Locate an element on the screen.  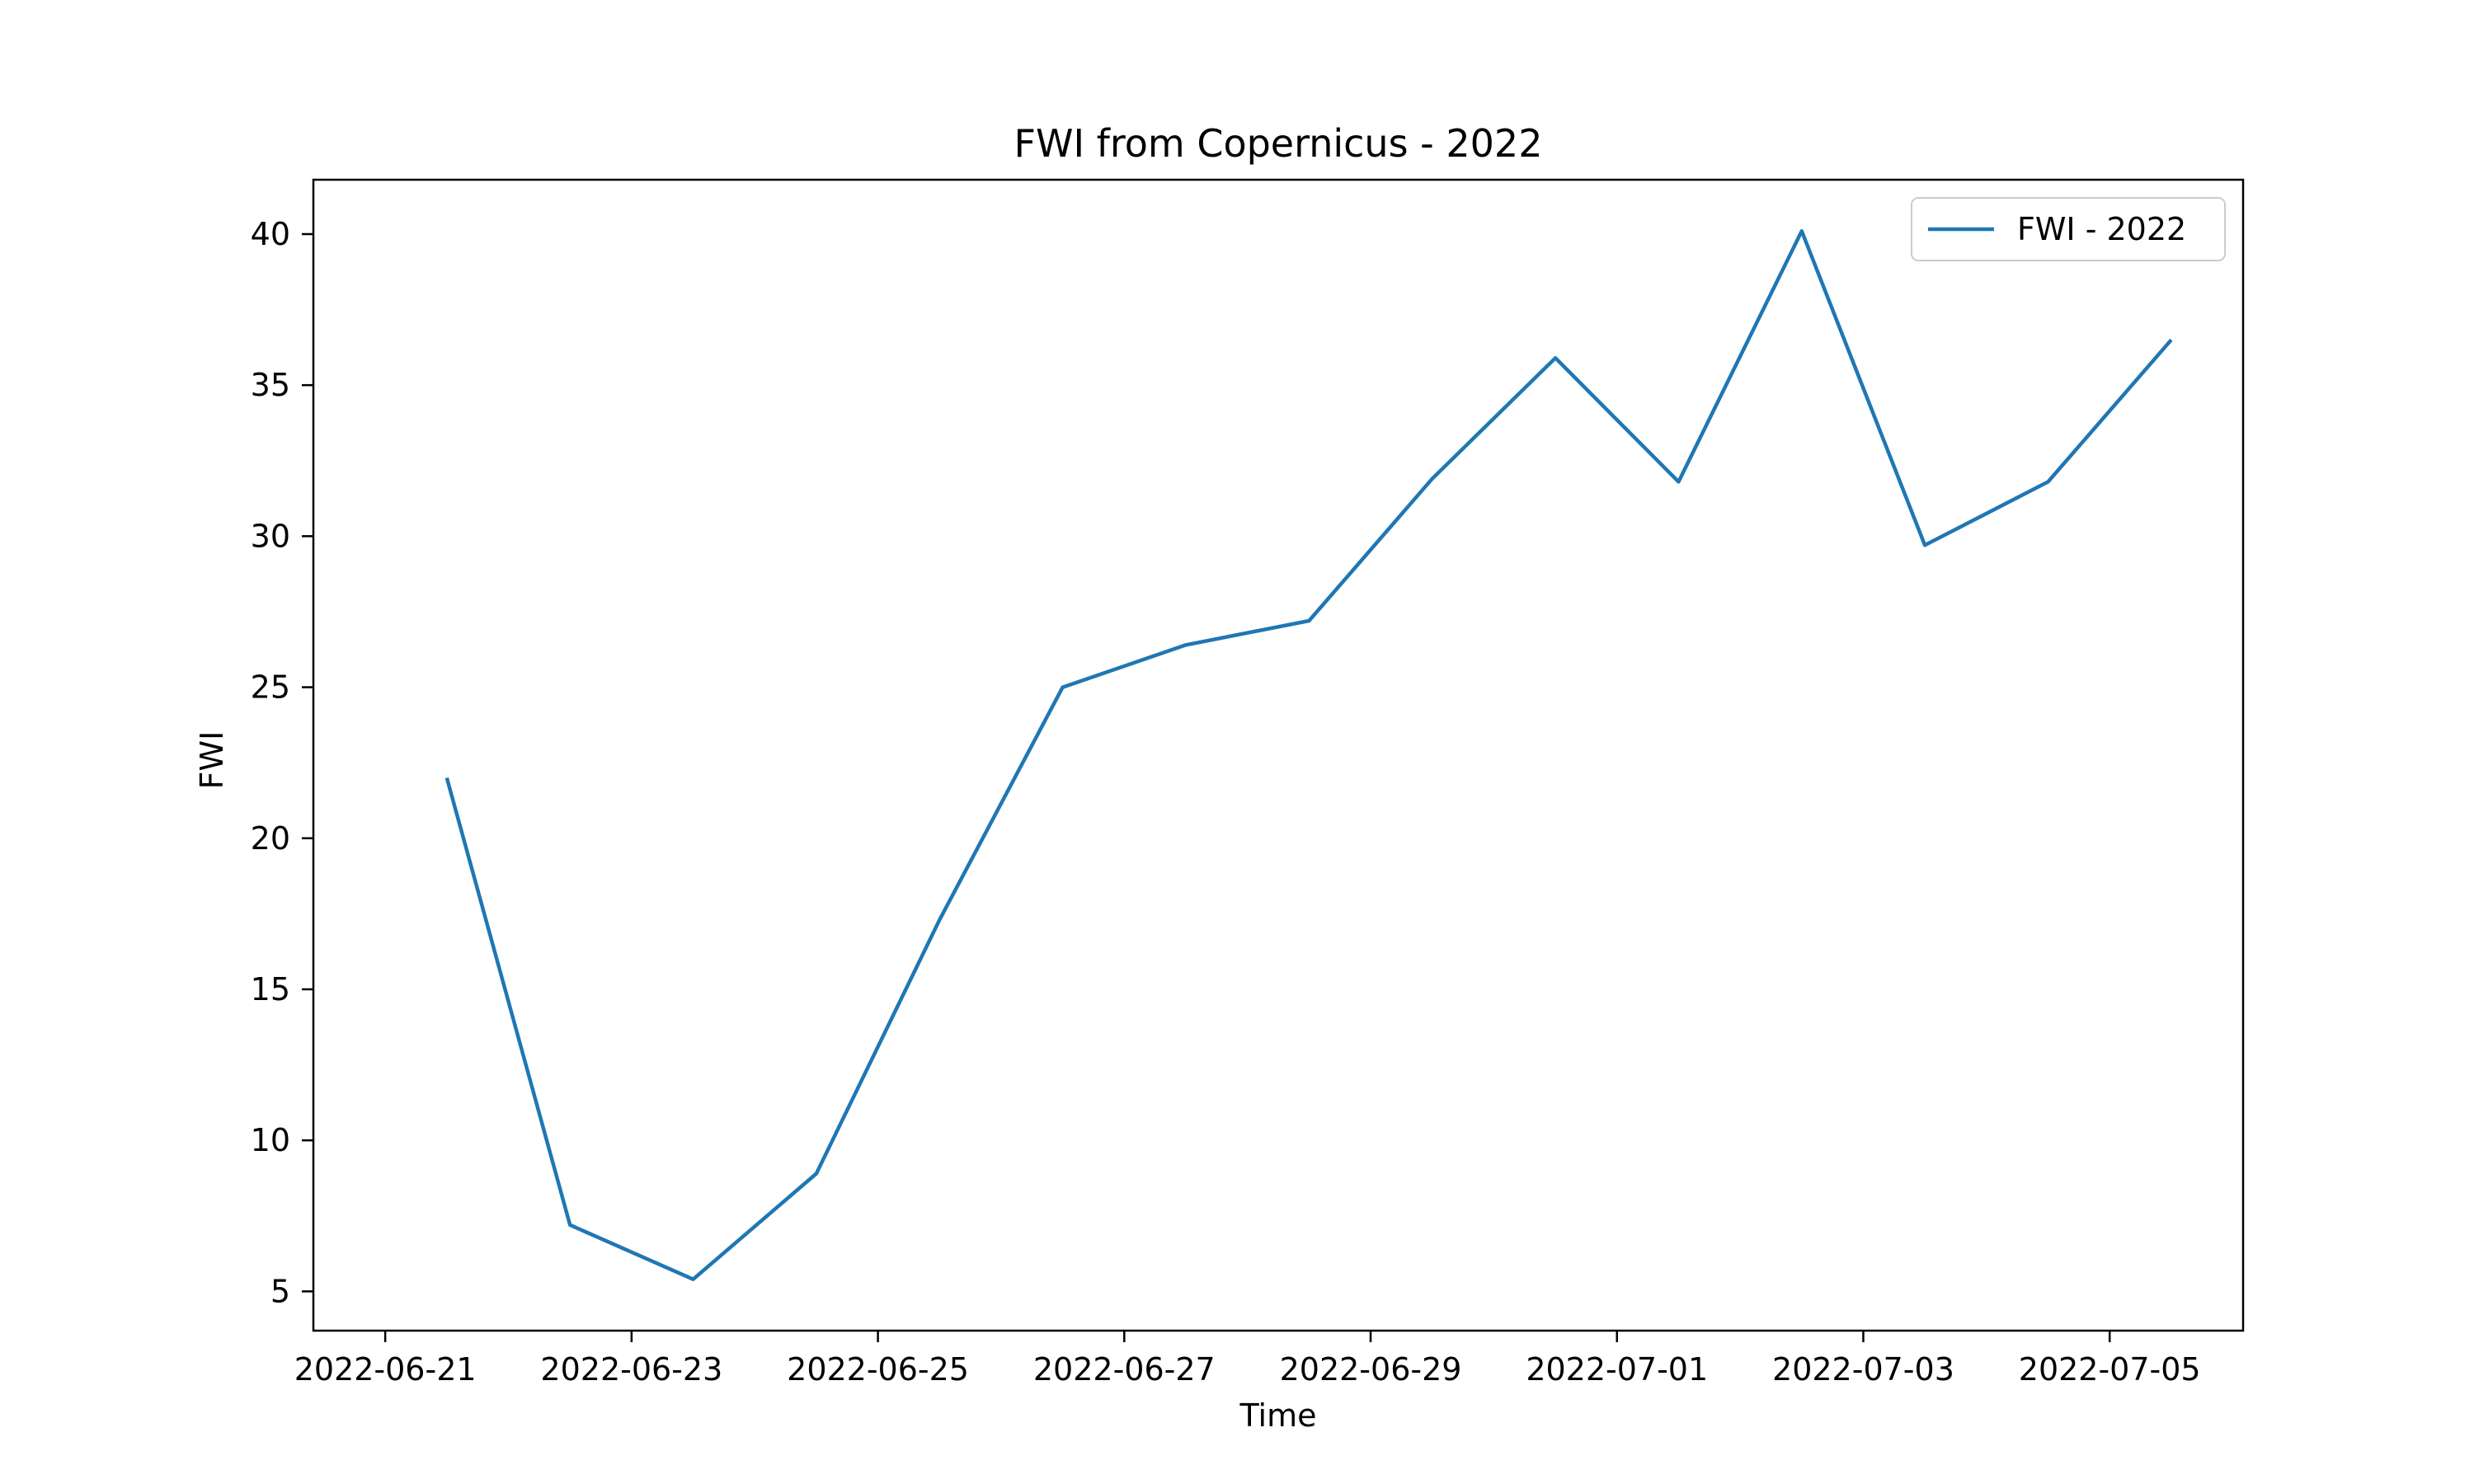
y-tick-label: 25 is located at coordinates (270, 687).